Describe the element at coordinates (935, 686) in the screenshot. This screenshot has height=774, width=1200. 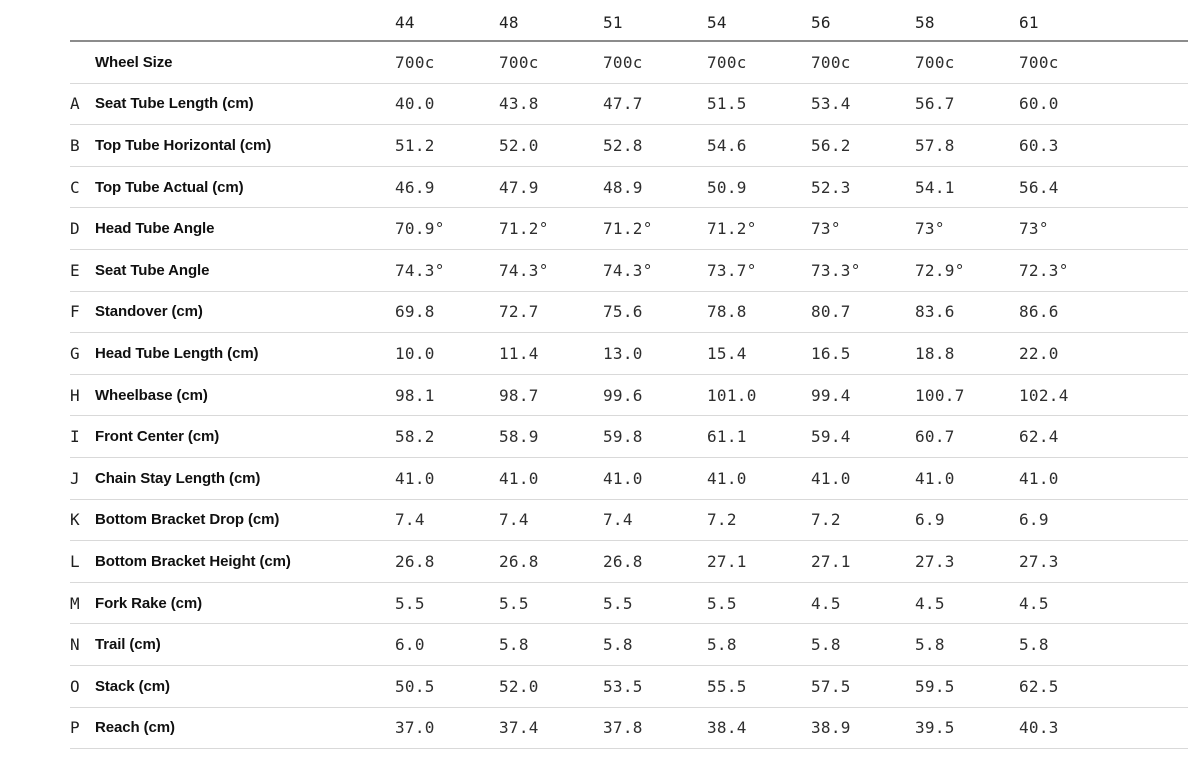
I see `value-cell: 59.5` at that location.